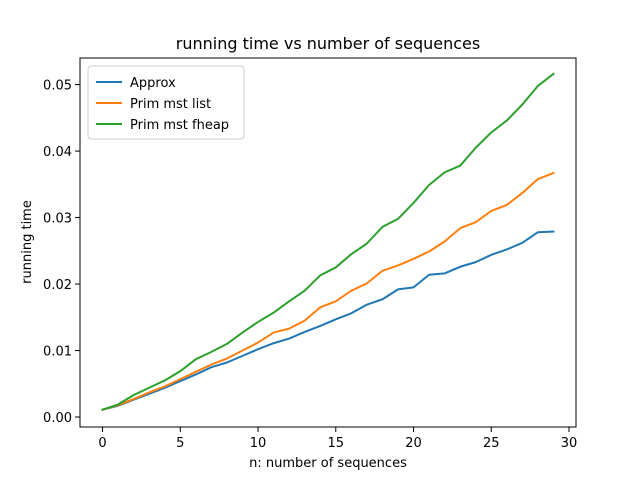 Image resolution: width=640 pixels, height=480 pixels. I want to click on legend-label-1: Approx, so click(153, 83).